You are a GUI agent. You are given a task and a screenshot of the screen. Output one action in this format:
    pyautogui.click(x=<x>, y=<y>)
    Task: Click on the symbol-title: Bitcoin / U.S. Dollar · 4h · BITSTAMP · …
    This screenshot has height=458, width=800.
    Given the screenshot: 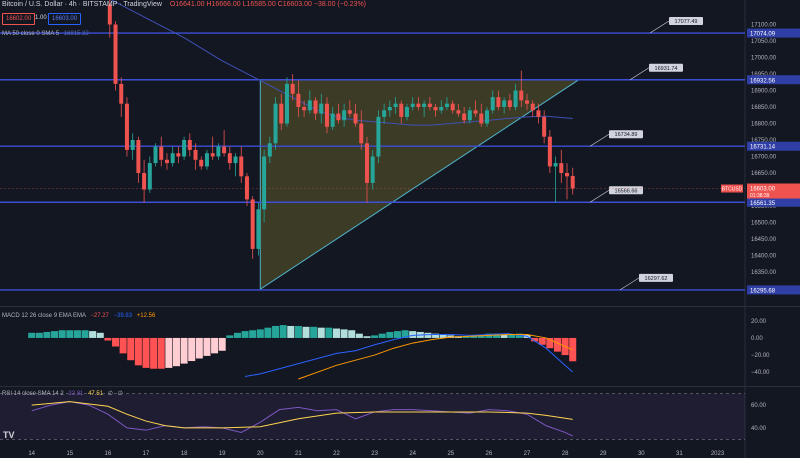 What is the action you would take?
    pyautogui.click(x=82, y=4)
    